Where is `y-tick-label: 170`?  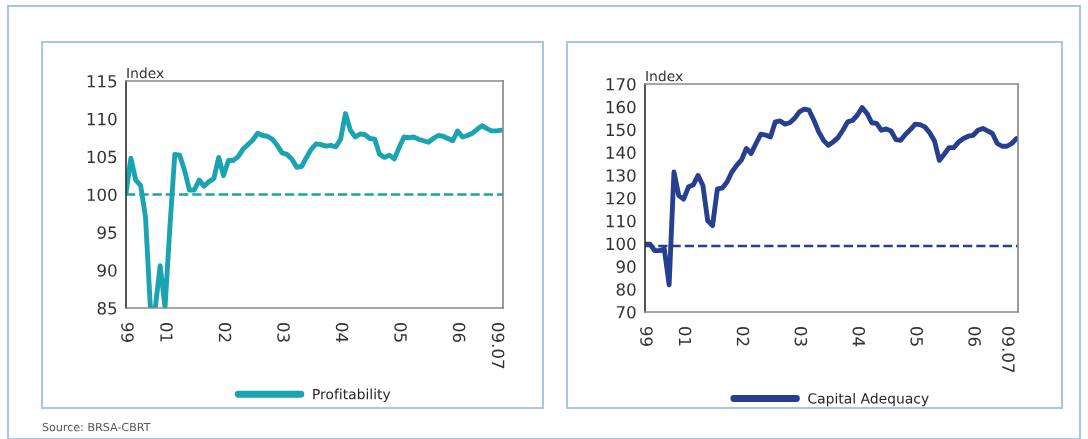 y-tick-label: 170 is located at coordinates (621, 84).